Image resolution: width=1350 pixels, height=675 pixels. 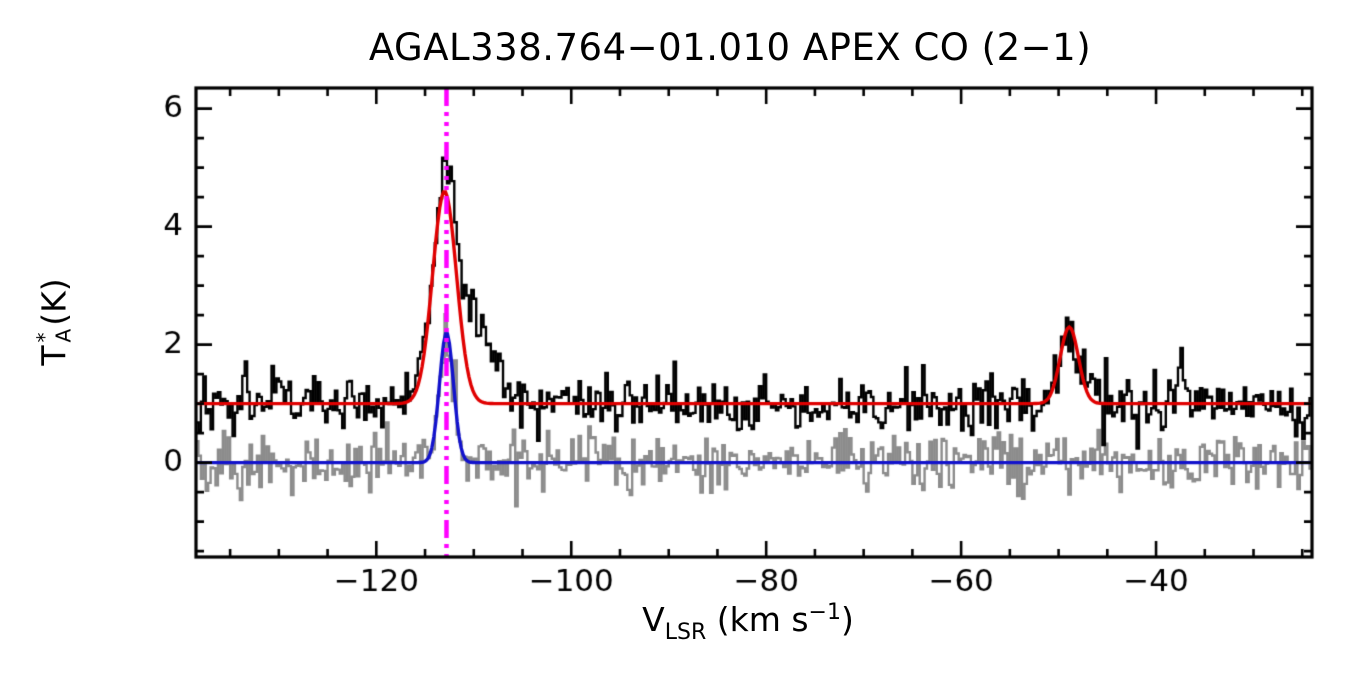 I want to click on ylabel-subscript: A, so click(x=63, y=335).